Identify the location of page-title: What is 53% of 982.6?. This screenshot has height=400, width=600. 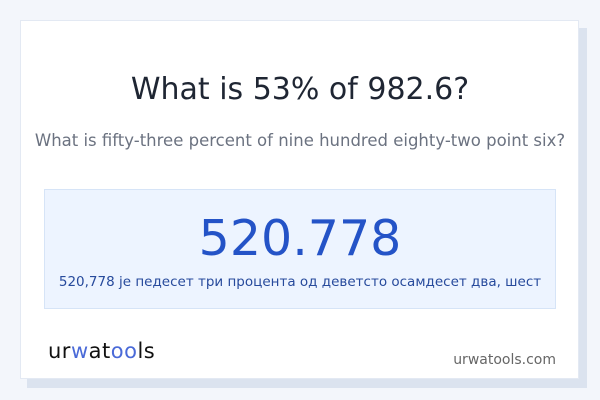
(300, 89).